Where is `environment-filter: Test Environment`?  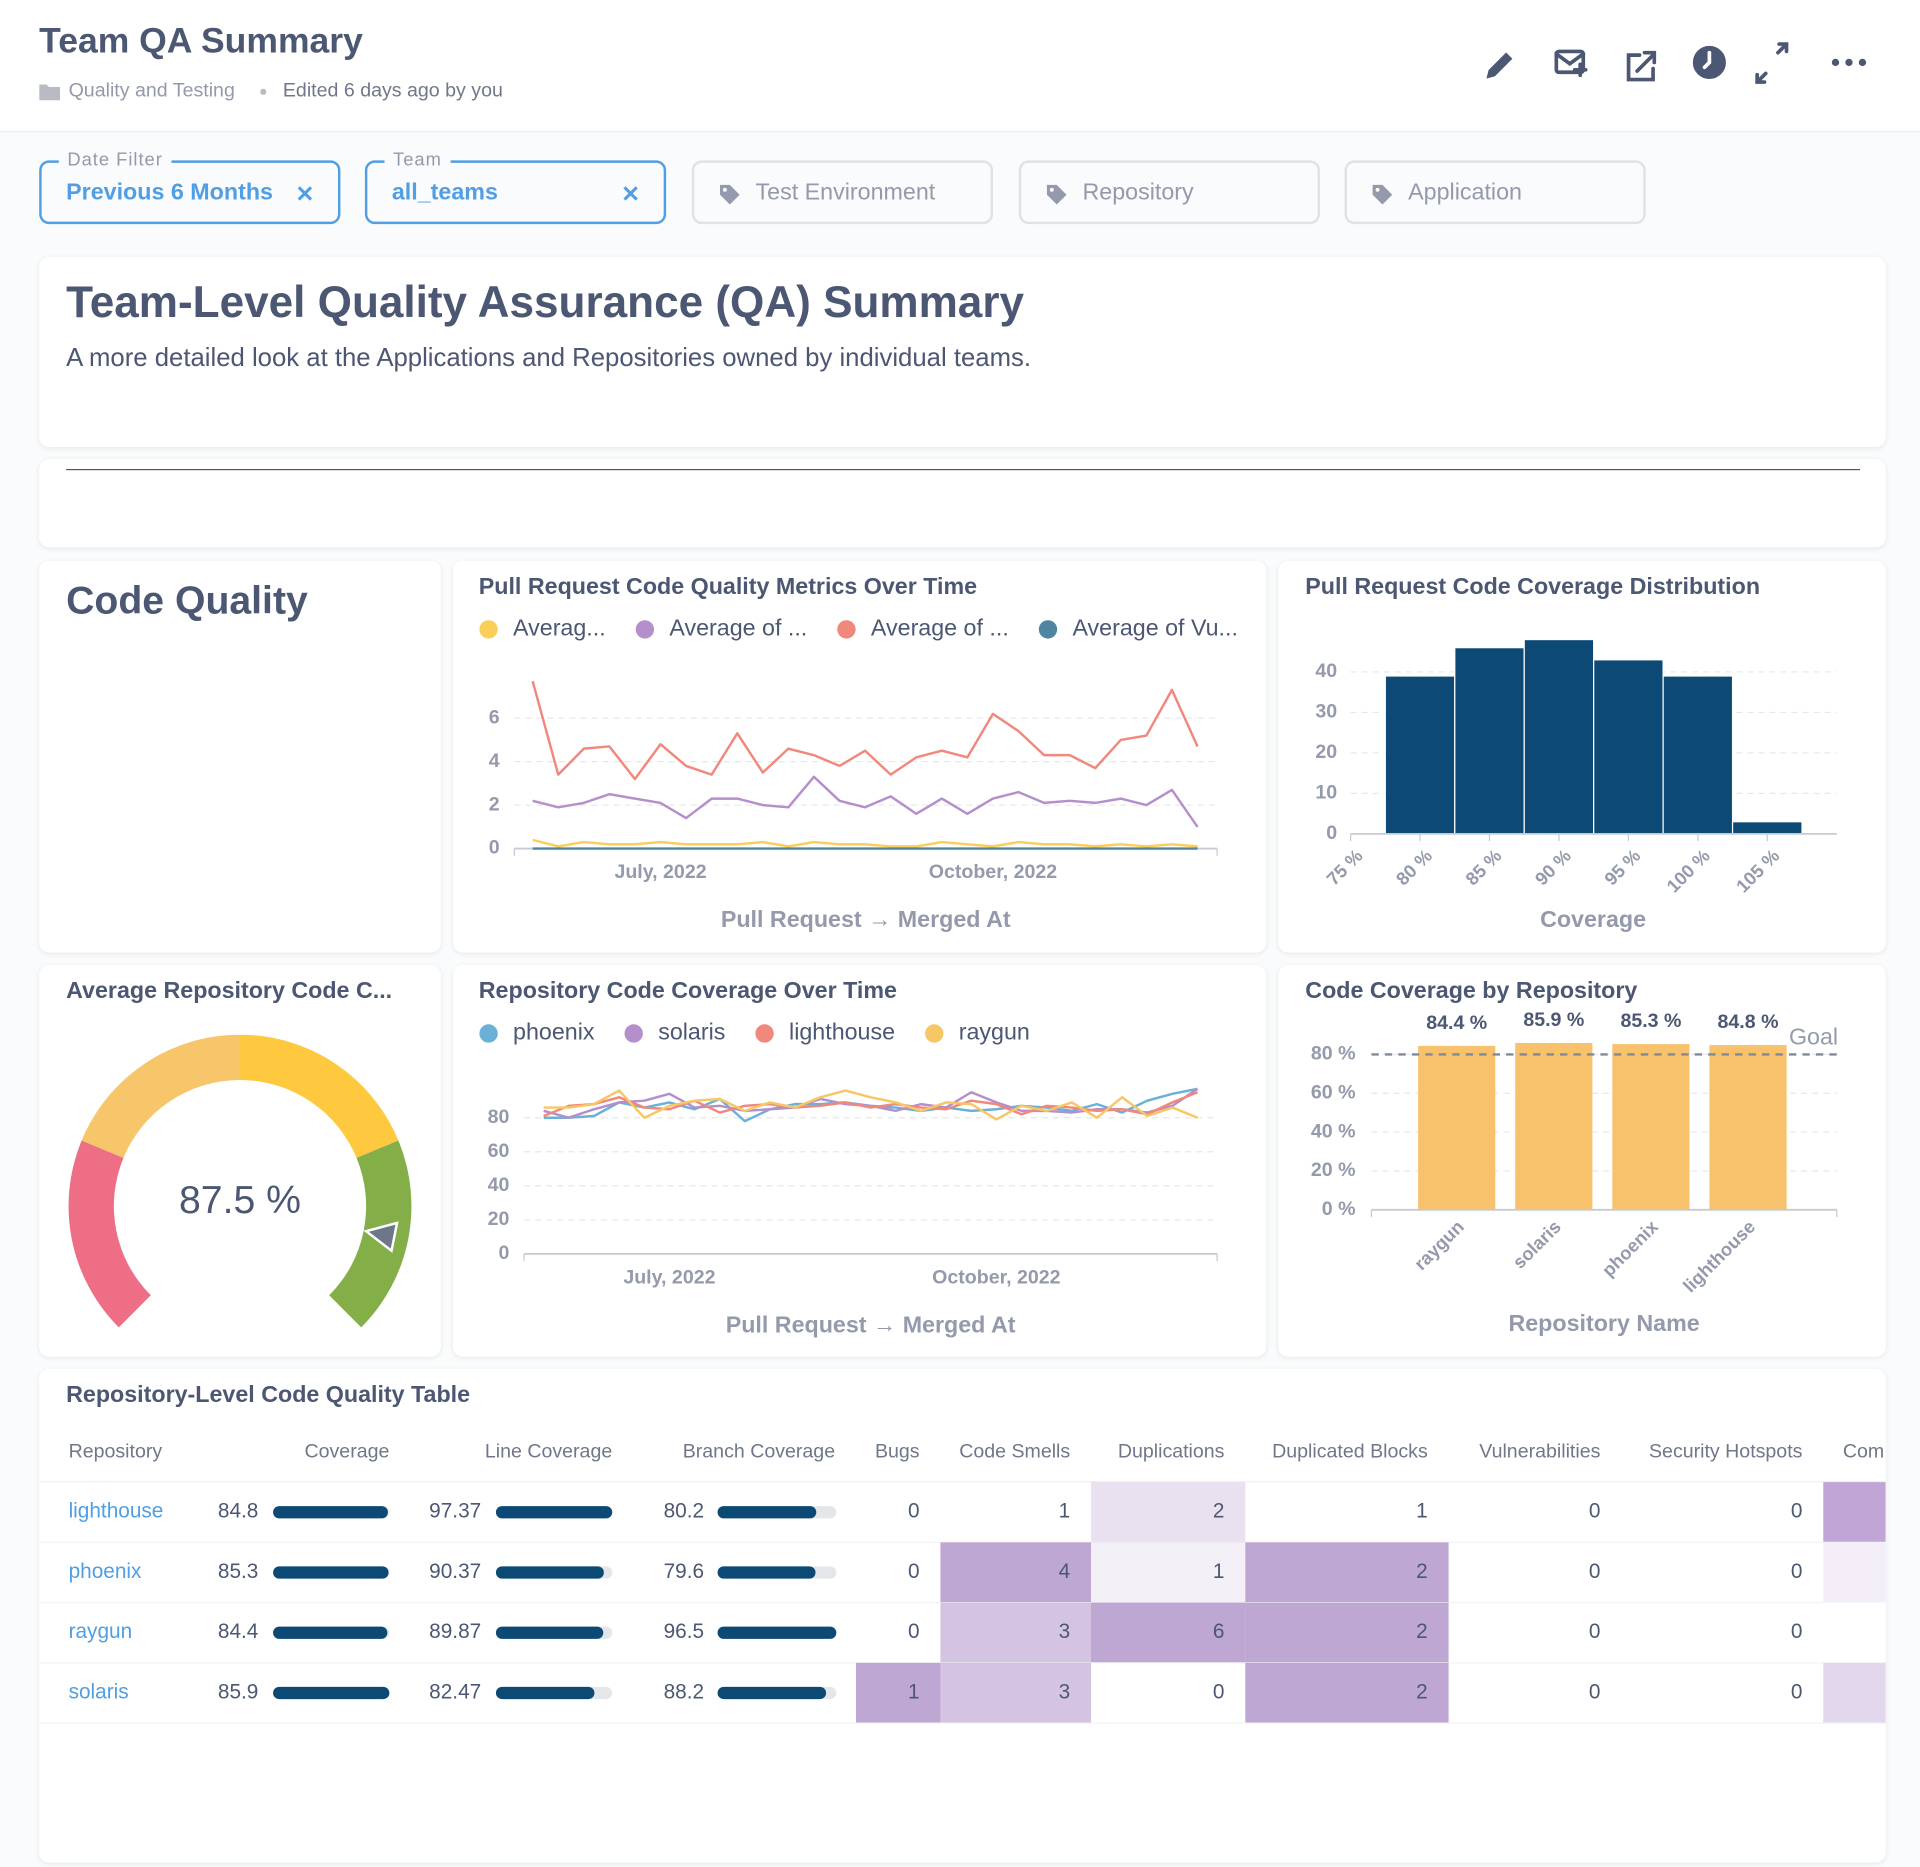 environment-filter: Test Environment is located at coordinates (842, 192).